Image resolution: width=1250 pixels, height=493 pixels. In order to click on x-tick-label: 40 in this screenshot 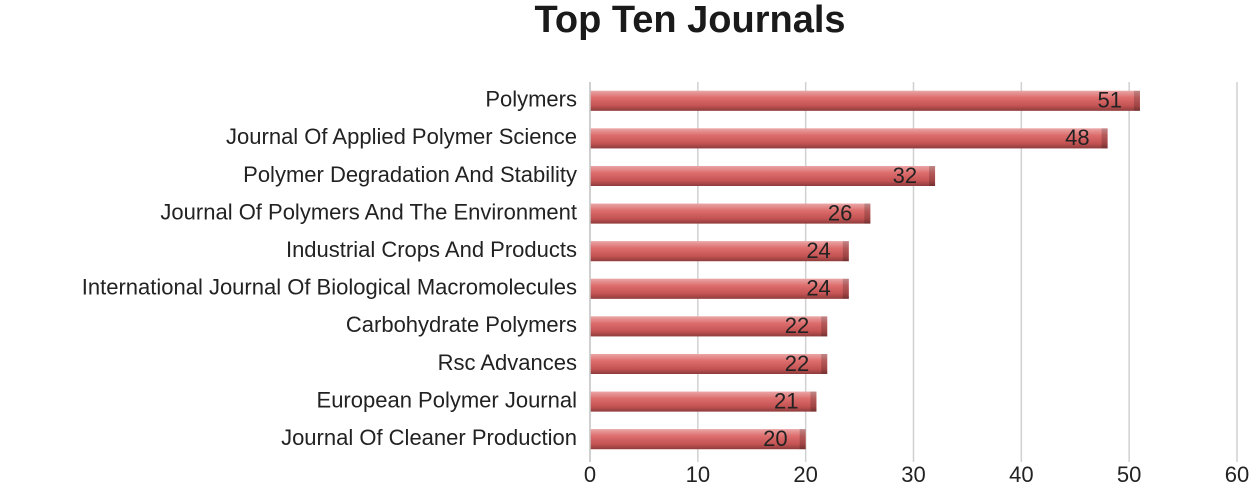, I will do `click(1021, 474)`.